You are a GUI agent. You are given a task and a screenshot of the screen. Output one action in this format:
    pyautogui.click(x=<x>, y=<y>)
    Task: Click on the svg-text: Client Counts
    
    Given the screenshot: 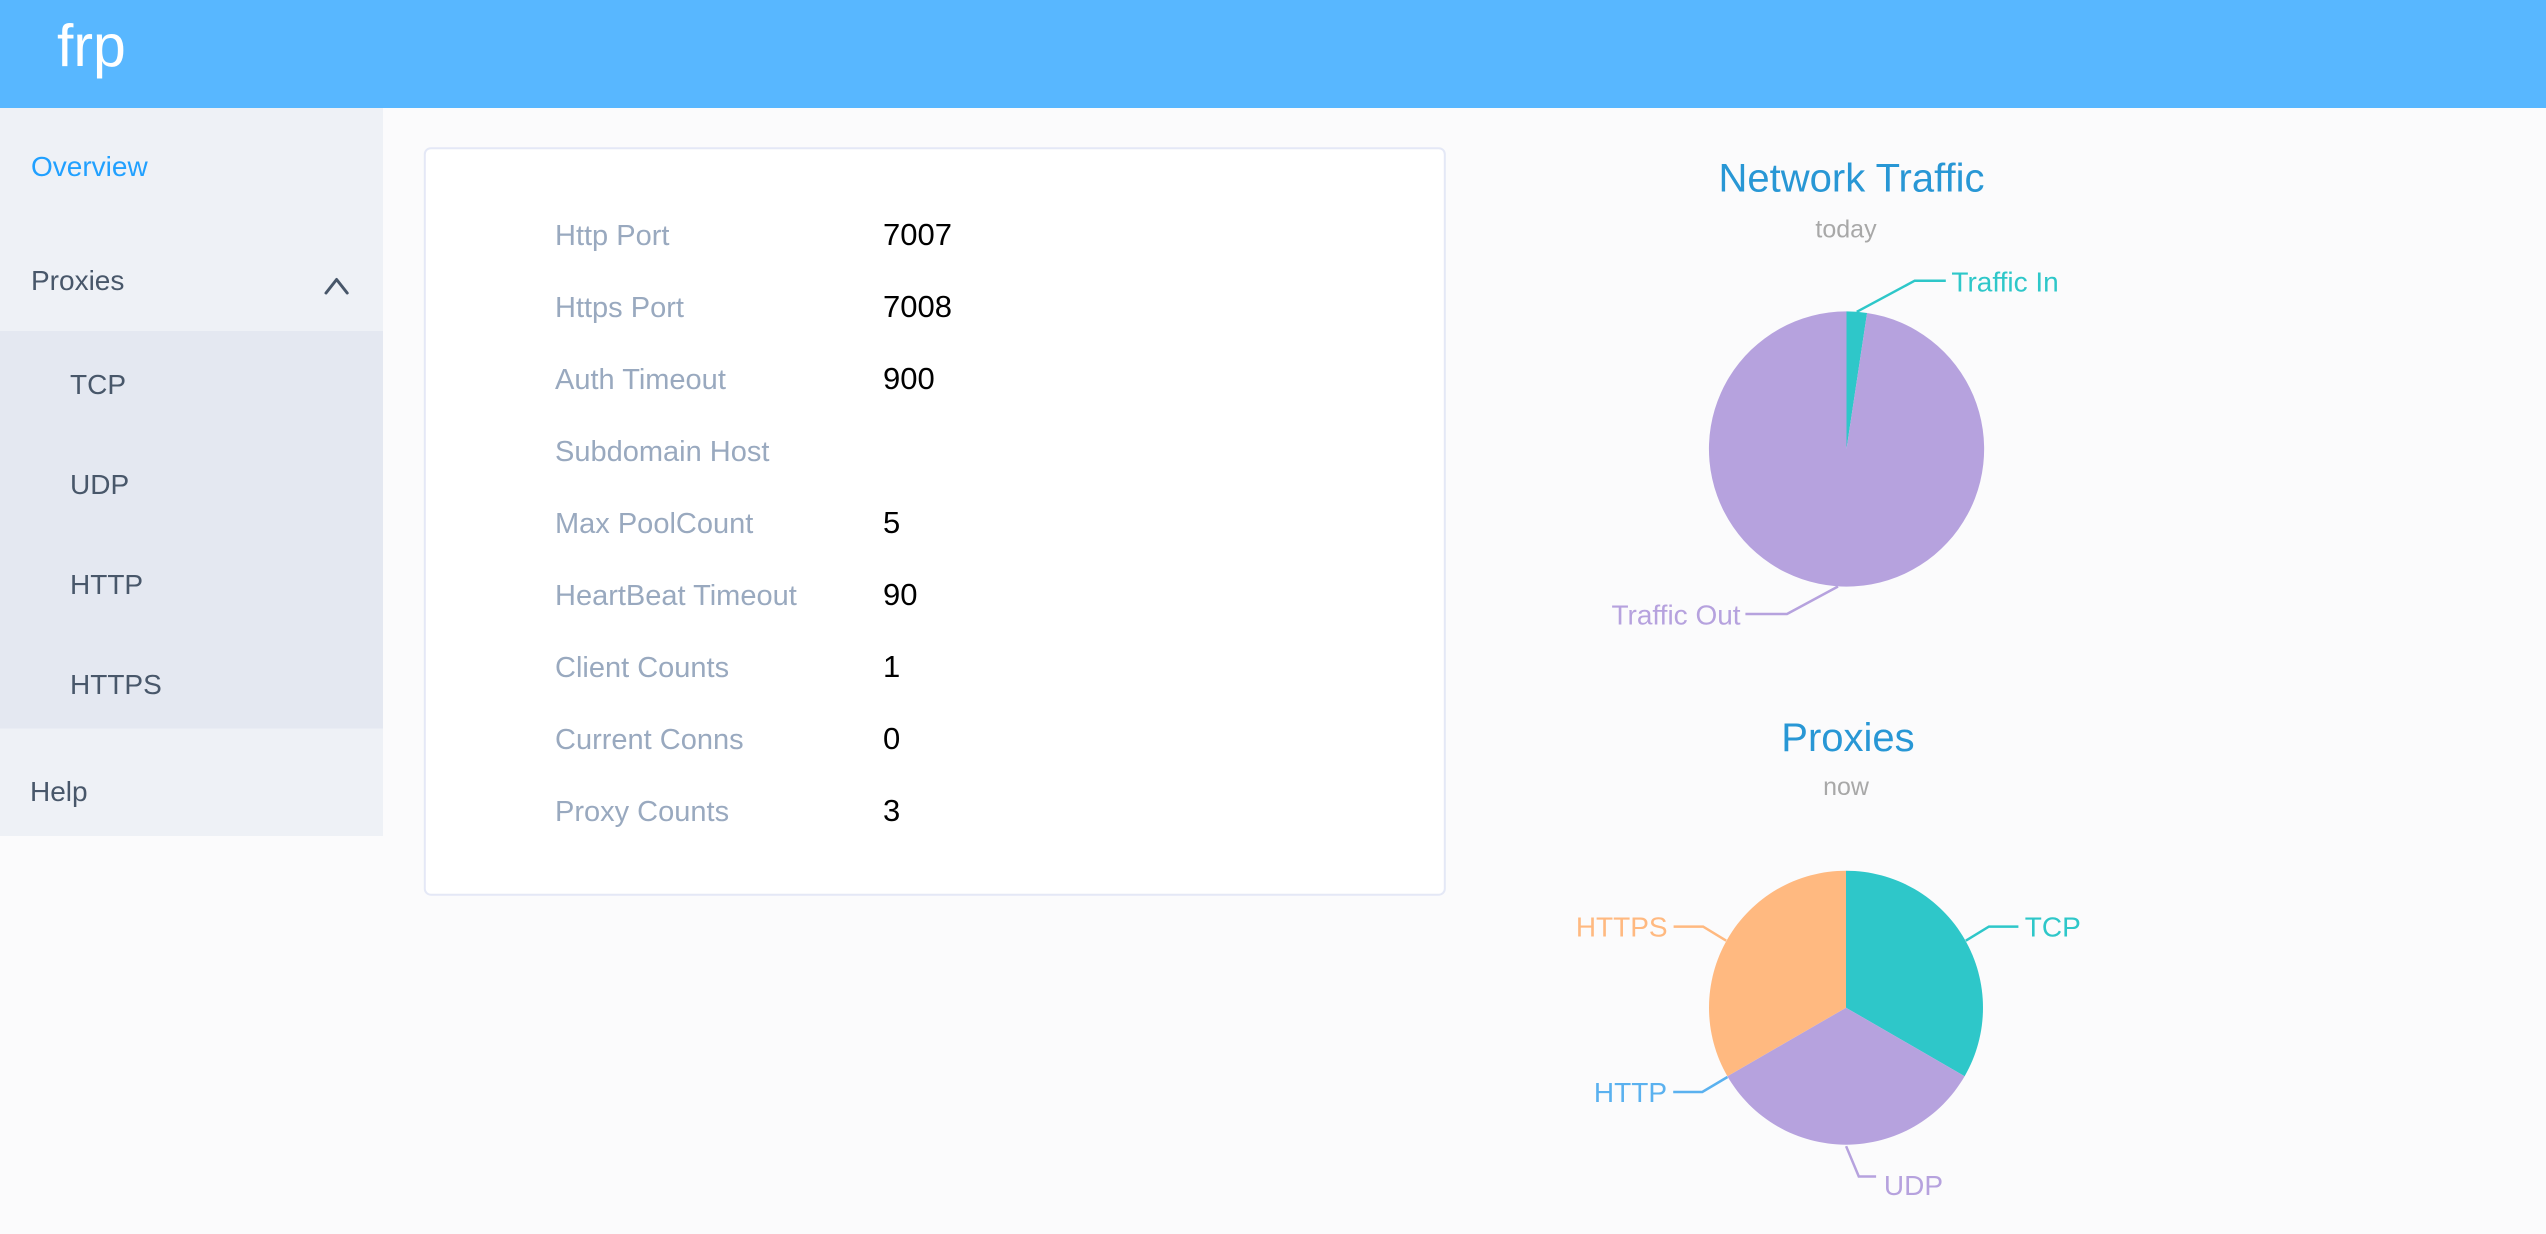 What is the action you would take?
    pyautogui.click(x=642, y=668)
    